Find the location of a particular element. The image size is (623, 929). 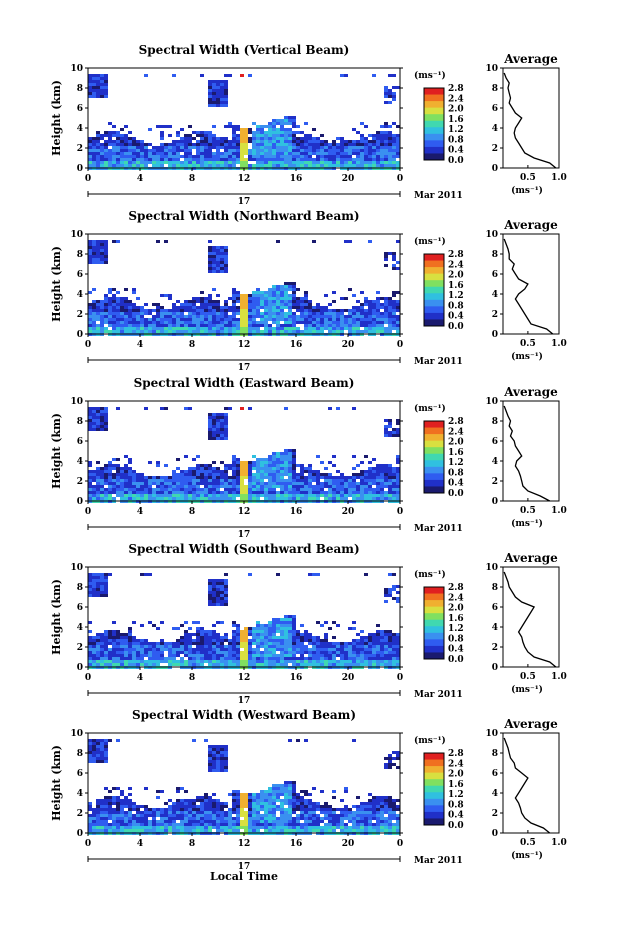

heatmap-field is located at coordinates (244, 122).